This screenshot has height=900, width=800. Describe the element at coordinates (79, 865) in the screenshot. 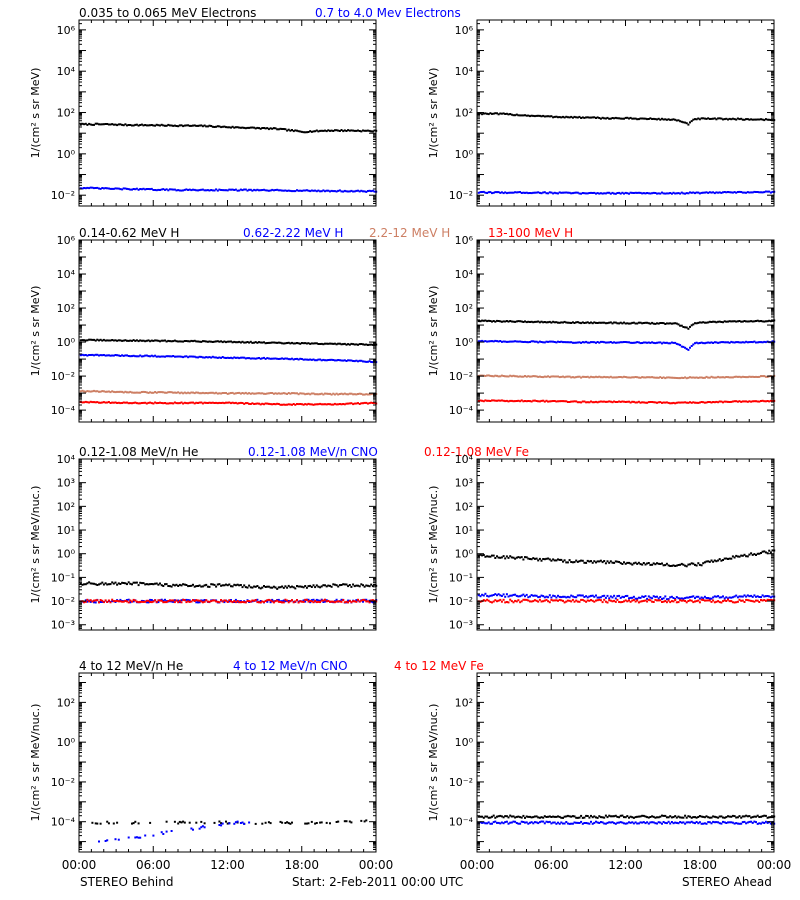

I see `x-tick-label: 00:00` at that location.